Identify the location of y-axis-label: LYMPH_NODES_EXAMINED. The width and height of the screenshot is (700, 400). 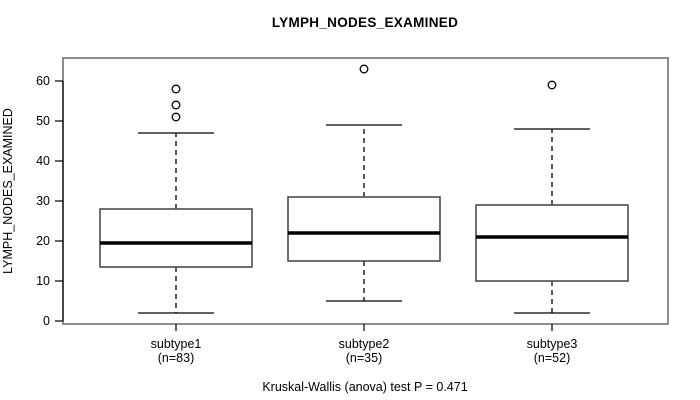
(8, 191).